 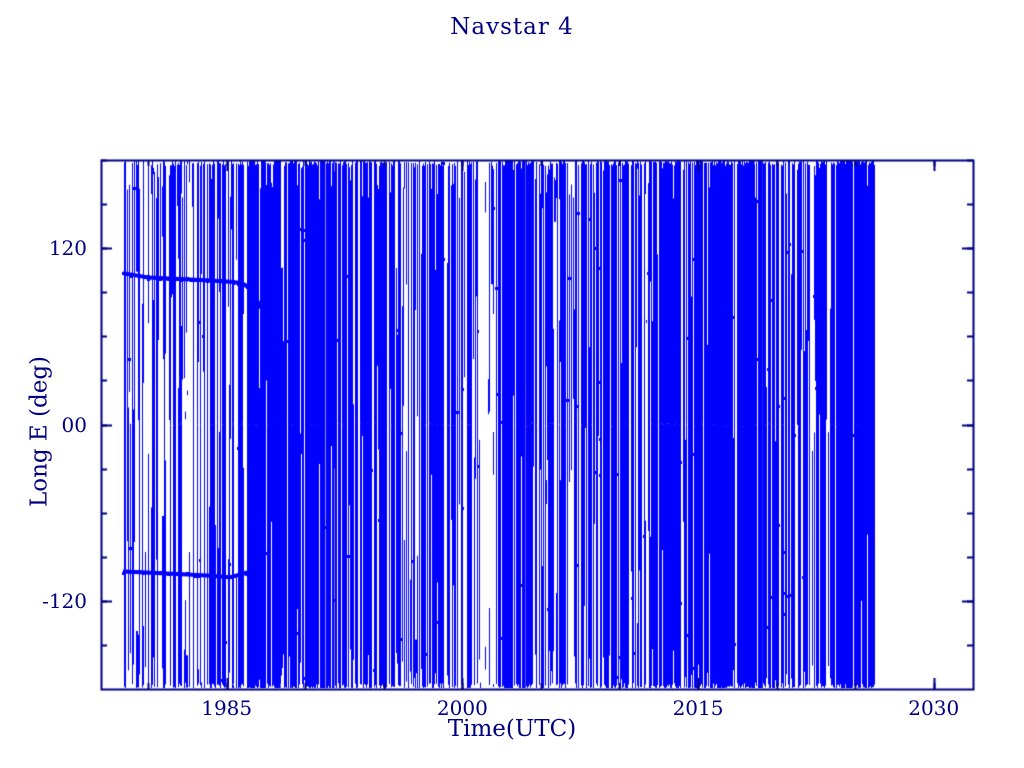 I want to click on x-tick-label: 1985, so click(x=227, y=708).